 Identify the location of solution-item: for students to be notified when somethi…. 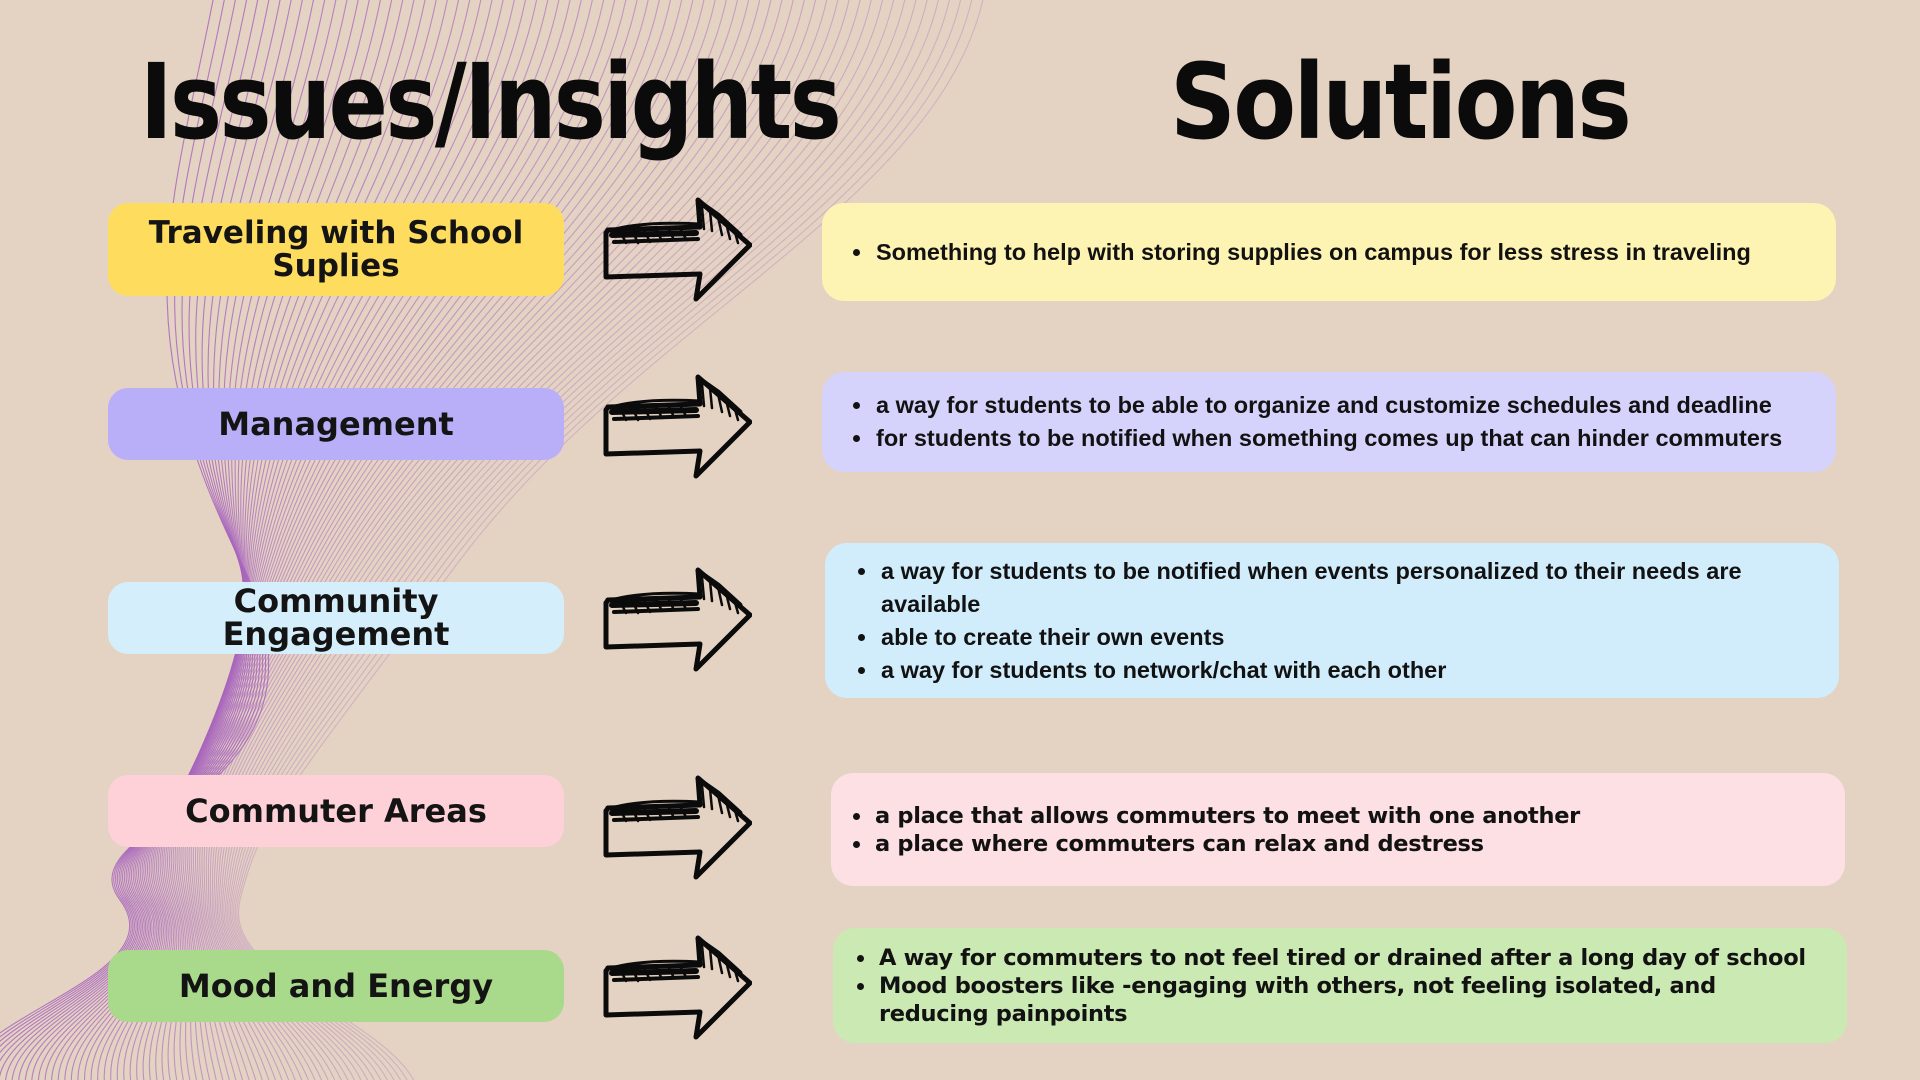
(1328, 438).